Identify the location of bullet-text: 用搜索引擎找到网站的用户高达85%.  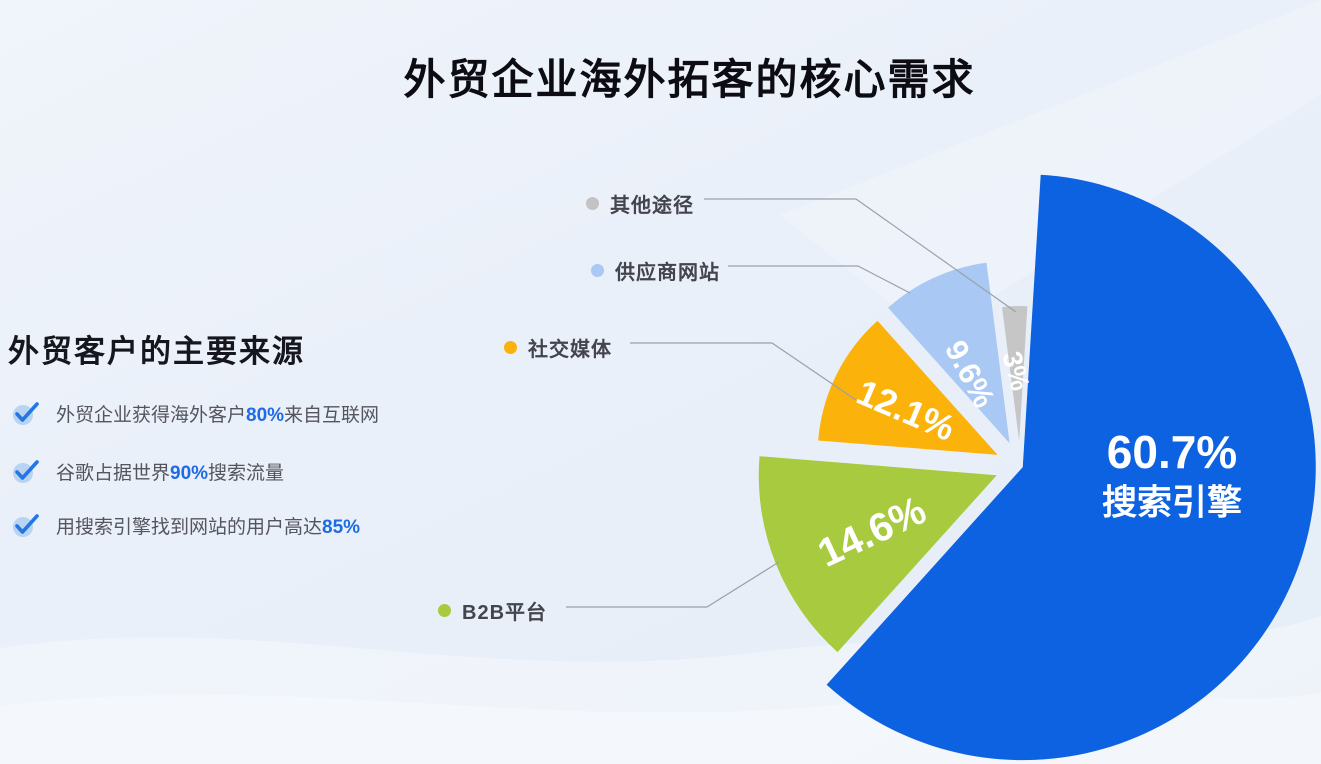
(208, 527).